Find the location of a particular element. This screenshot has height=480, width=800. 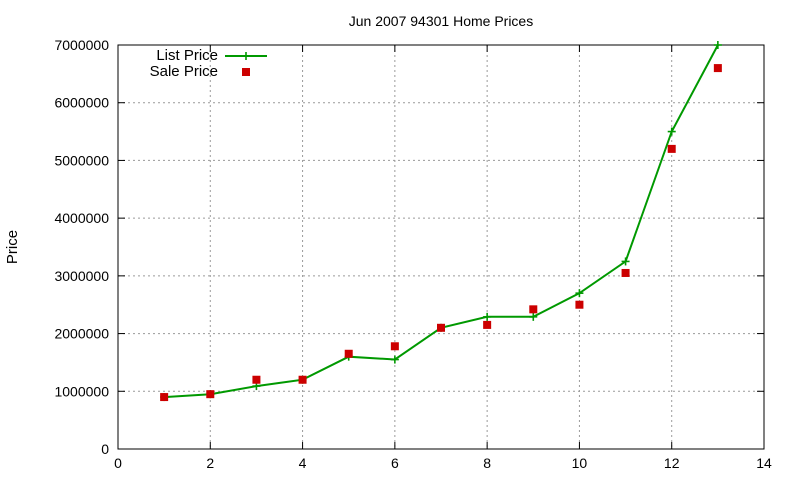

x-tick-label: 14 is located at coordinates (764, 463).